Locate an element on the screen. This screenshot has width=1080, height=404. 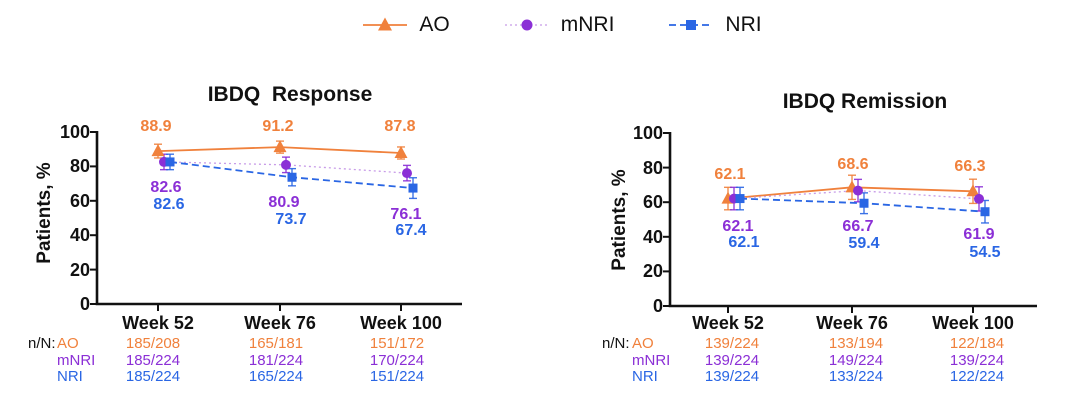
nn-cell: 122/184 is located at coordinates (977, 343).